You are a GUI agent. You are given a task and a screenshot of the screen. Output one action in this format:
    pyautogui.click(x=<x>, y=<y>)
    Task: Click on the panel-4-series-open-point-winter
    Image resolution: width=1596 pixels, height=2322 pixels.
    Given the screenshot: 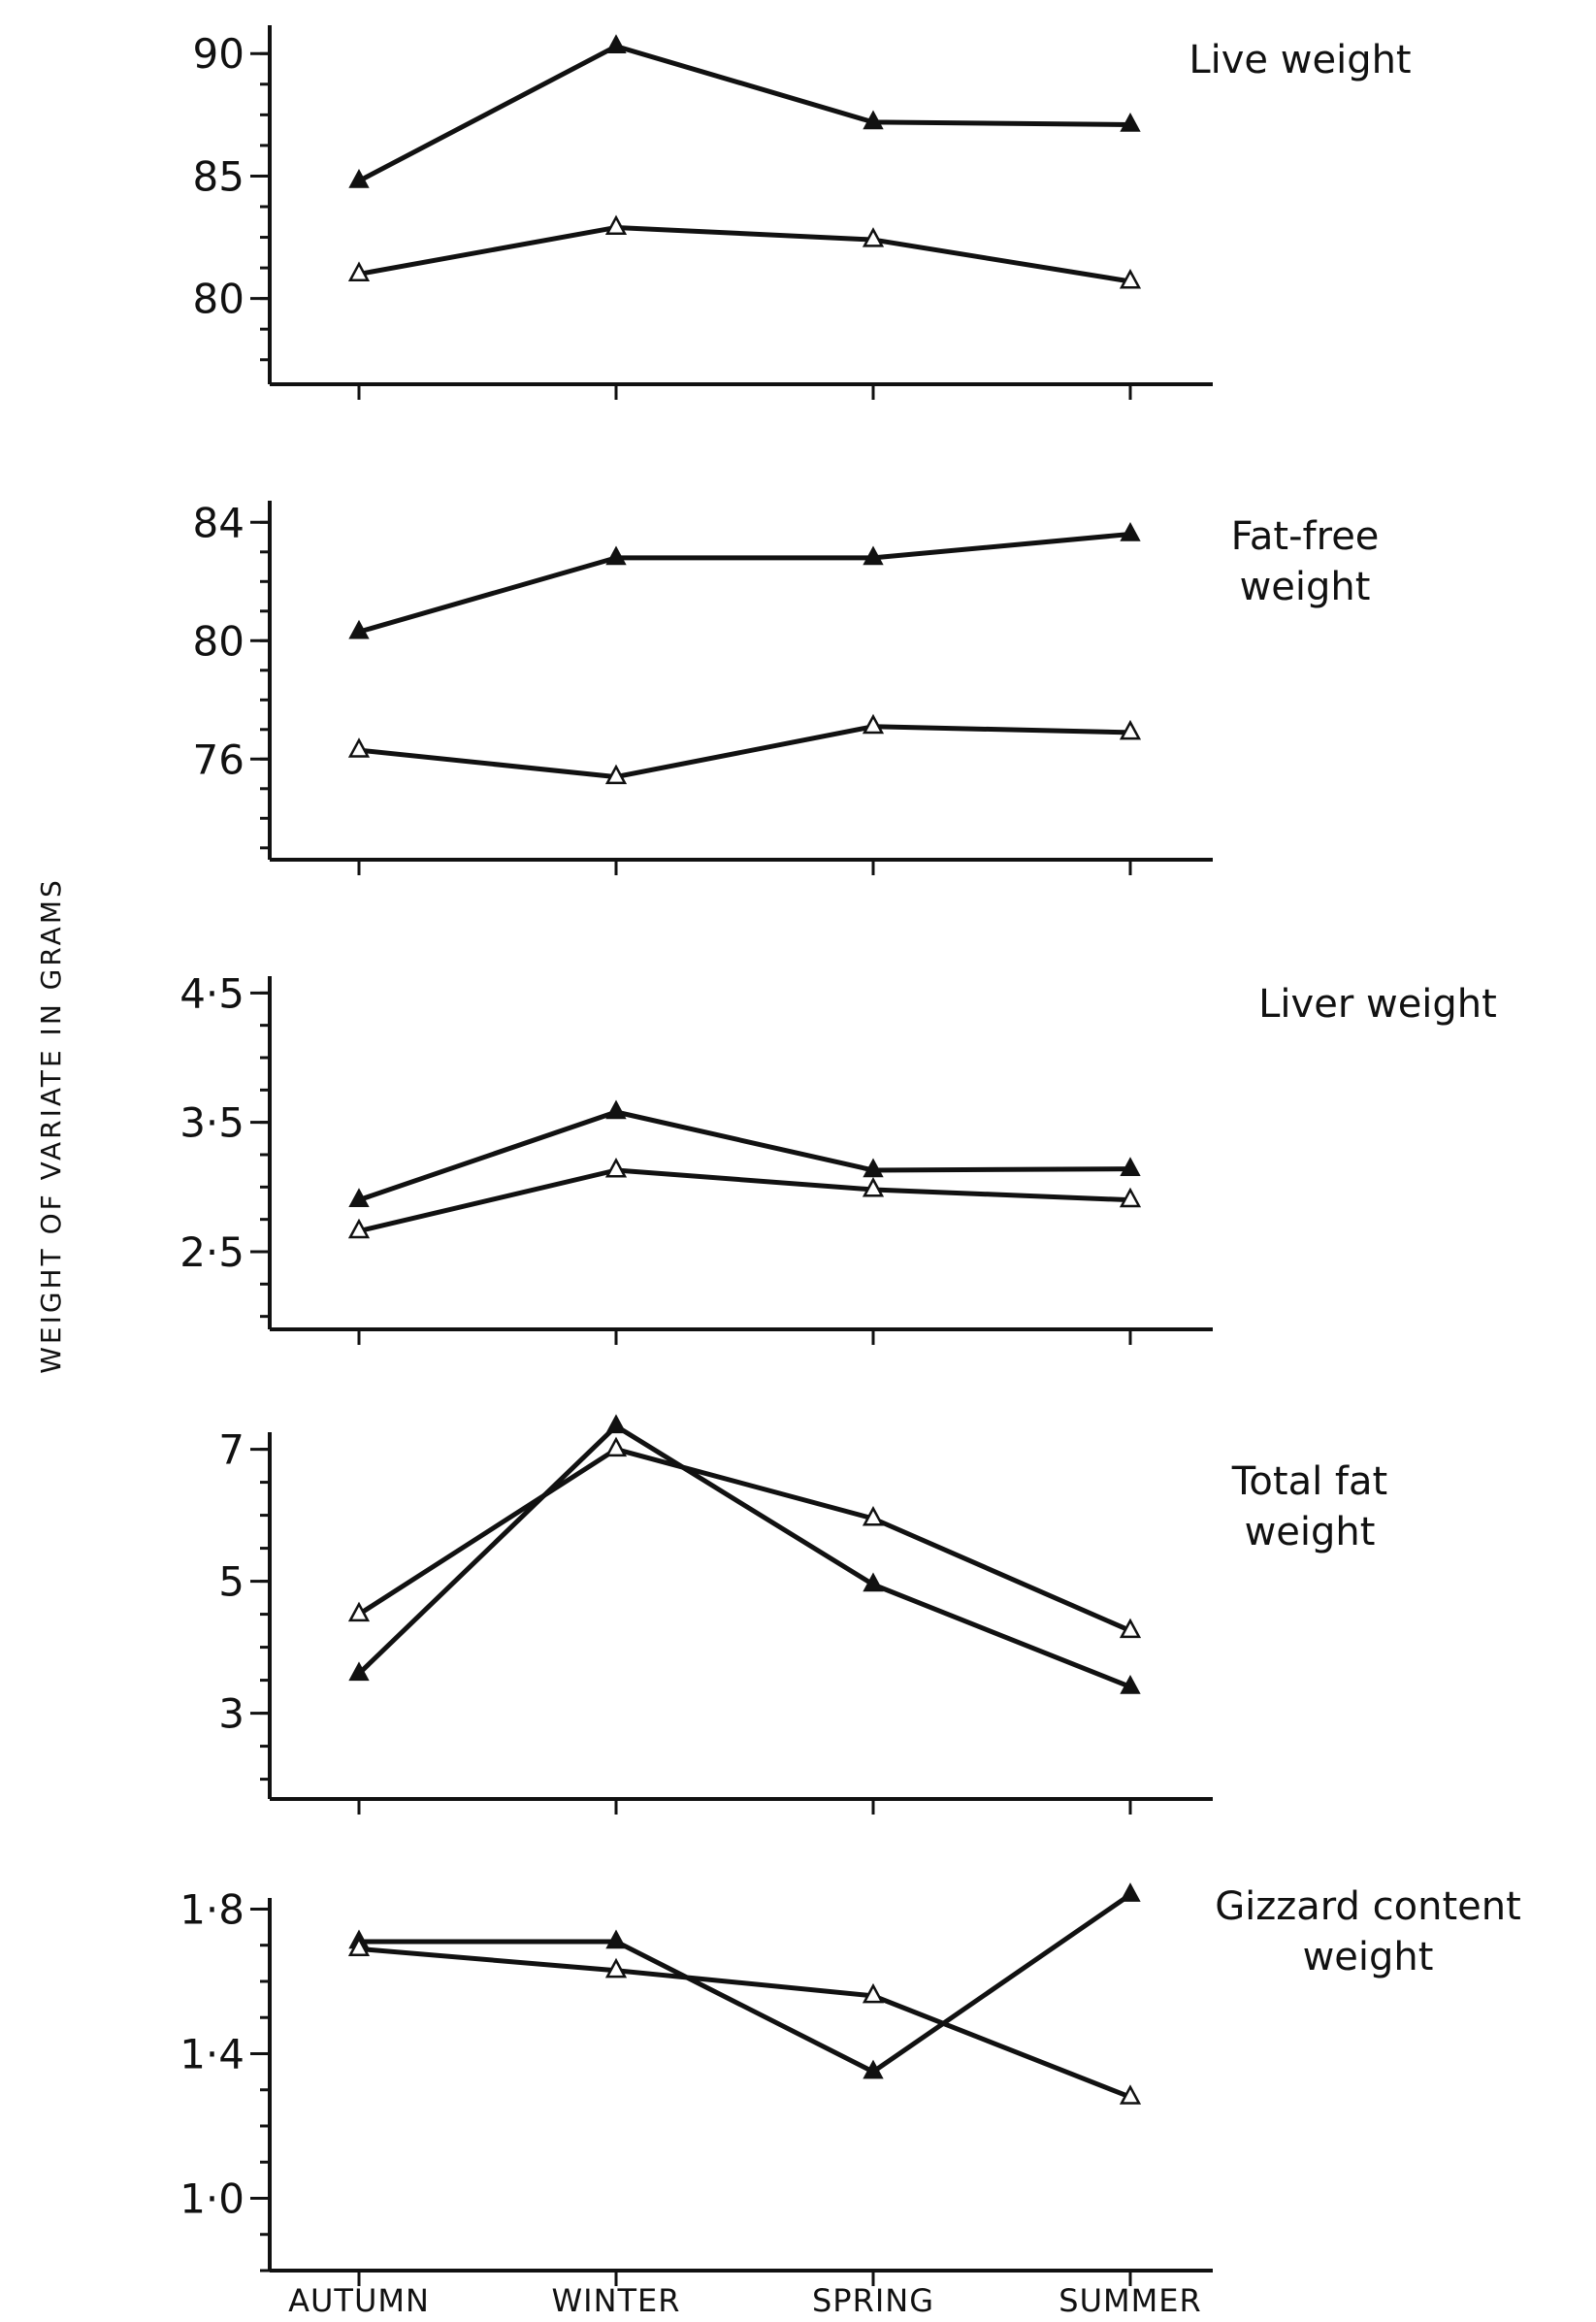 What is the action you would take?
    pyautogui.click(x=616, y=1447)
    